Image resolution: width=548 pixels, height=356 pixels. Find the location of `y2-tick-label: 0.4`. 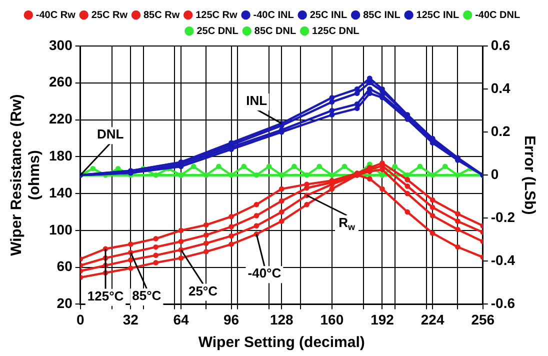

y2-tick-label: 0.4 is located at coordinates (500, 88).